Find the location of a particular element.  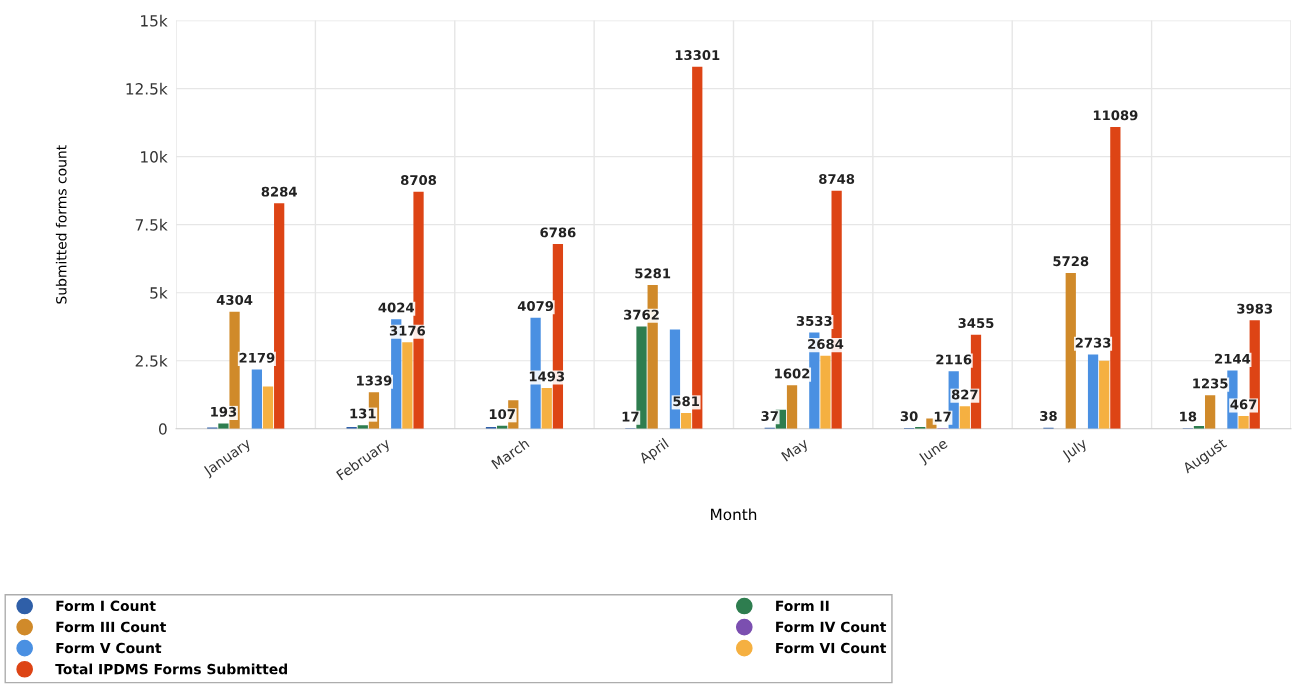

x-tick-label: July is located at coordinates (1075, 450).